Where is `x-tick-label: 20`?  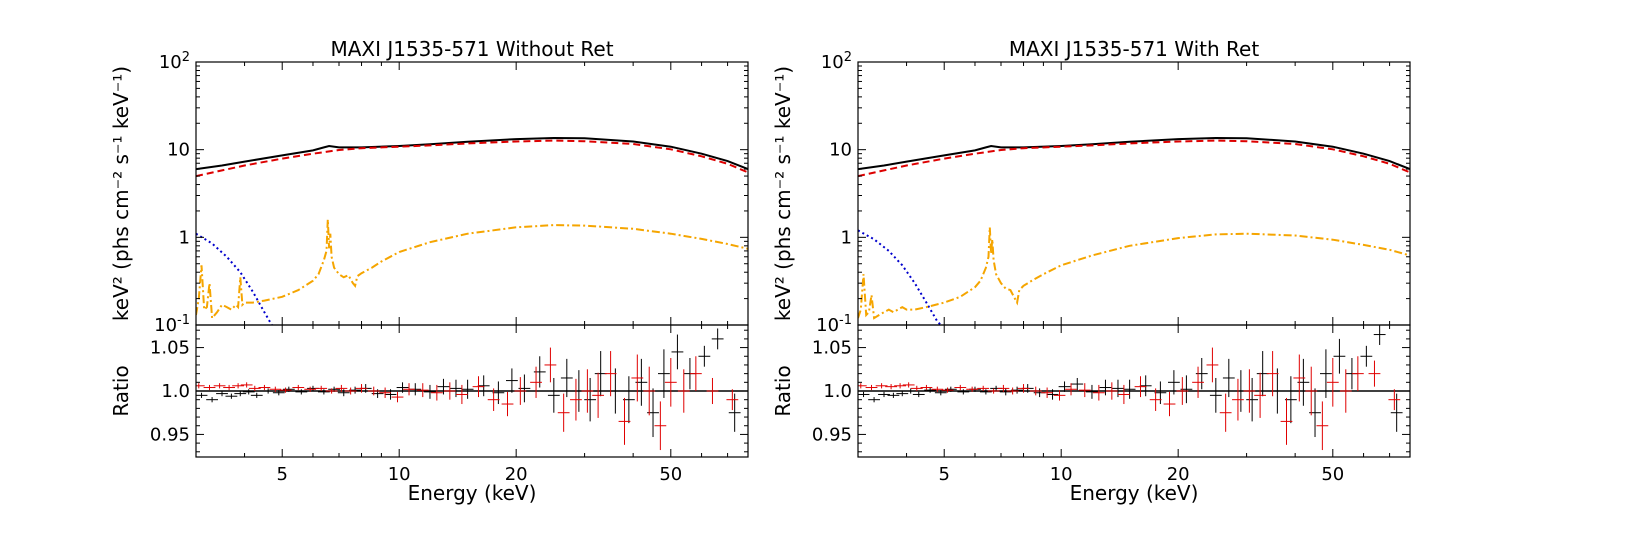 x-tick-label: 20 is located at coordinates (516, 474).